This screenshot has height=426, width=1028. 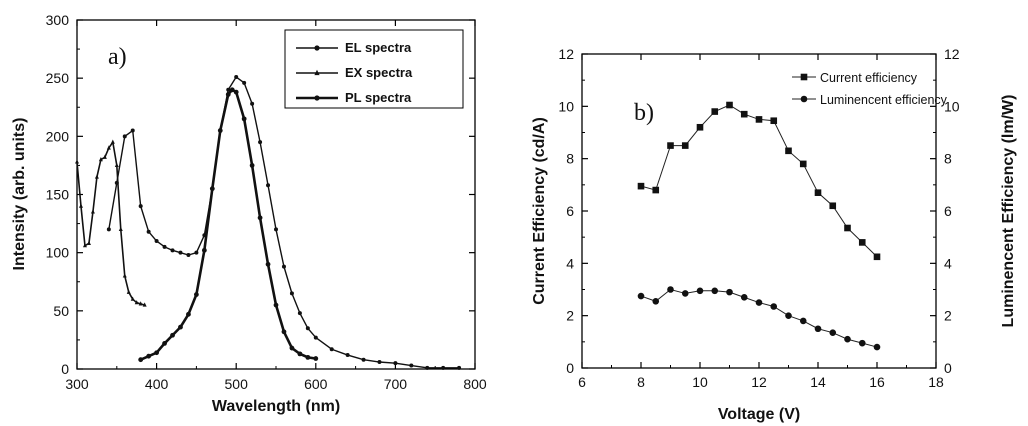 I want to click on series-ex-spectra, so click(x=111, y=223).